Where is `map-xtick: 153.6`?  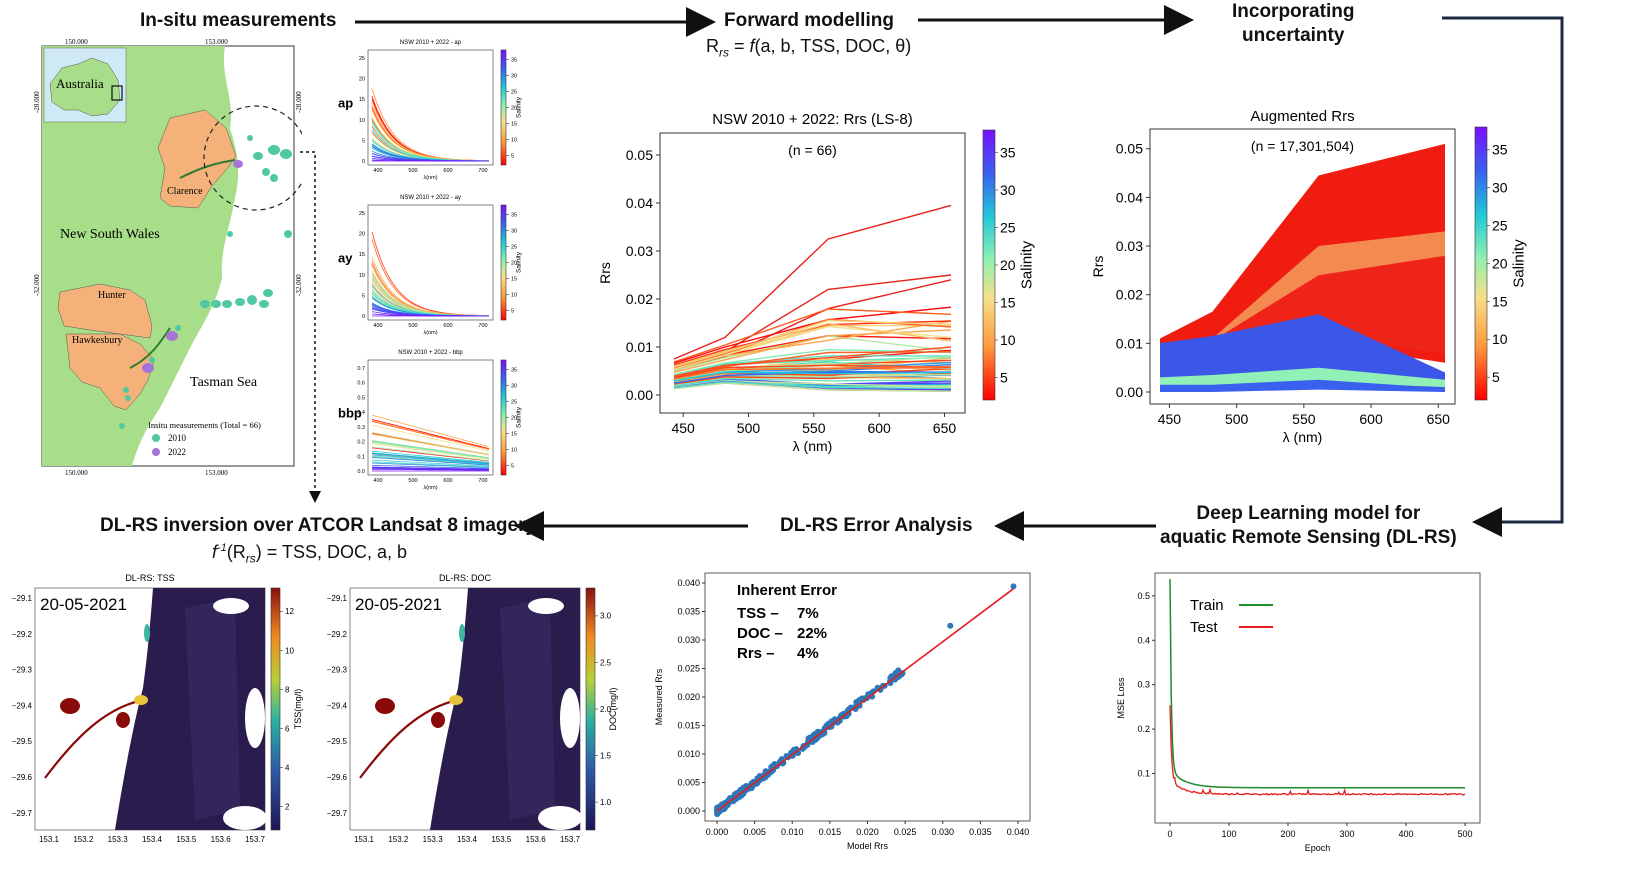
map-xtick: 153.6 is located at coordinates (221, 839).